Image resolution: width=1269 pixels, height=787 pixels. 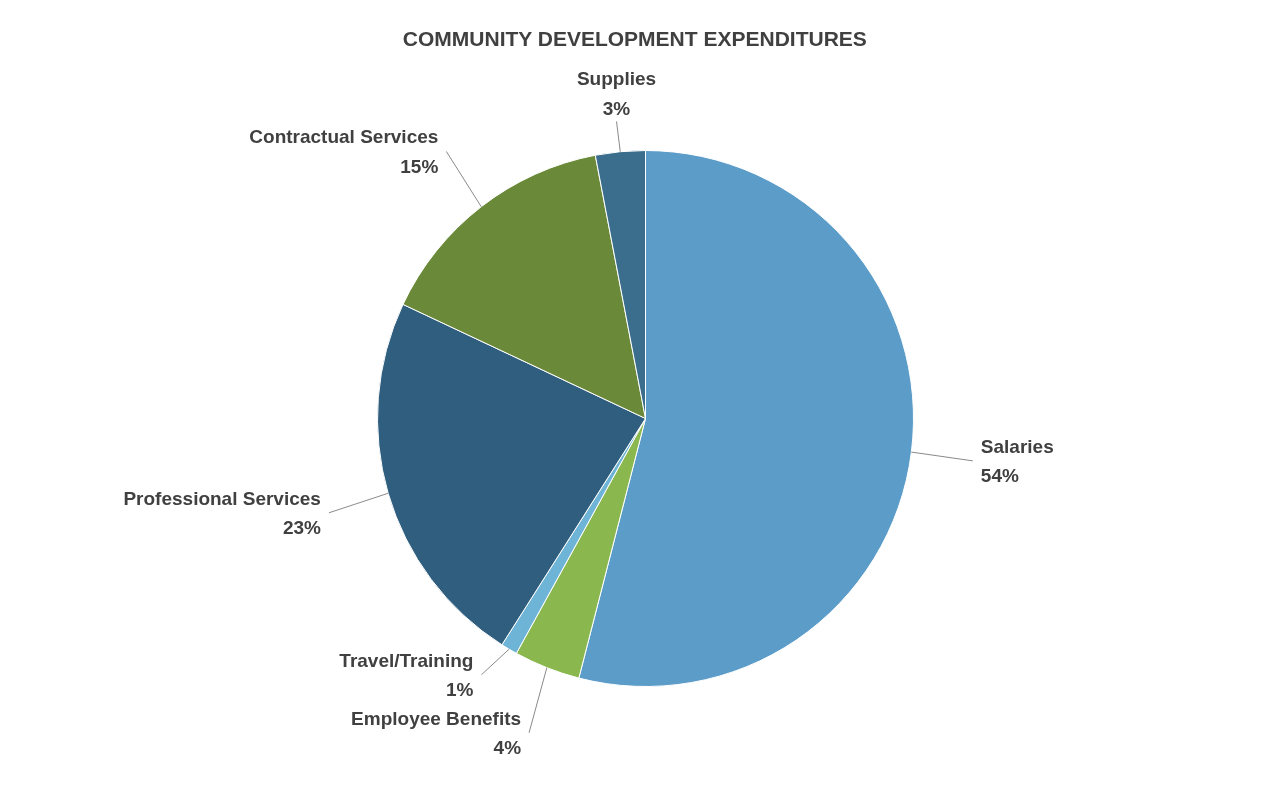 I want to click on data-label: 15%, so click(x=419, y=166).